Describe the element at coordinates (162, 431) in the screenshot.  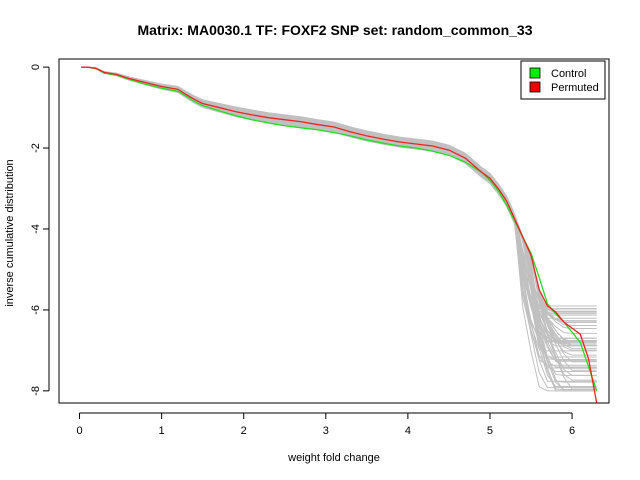
I see `x-tick-label: 1` at that location.